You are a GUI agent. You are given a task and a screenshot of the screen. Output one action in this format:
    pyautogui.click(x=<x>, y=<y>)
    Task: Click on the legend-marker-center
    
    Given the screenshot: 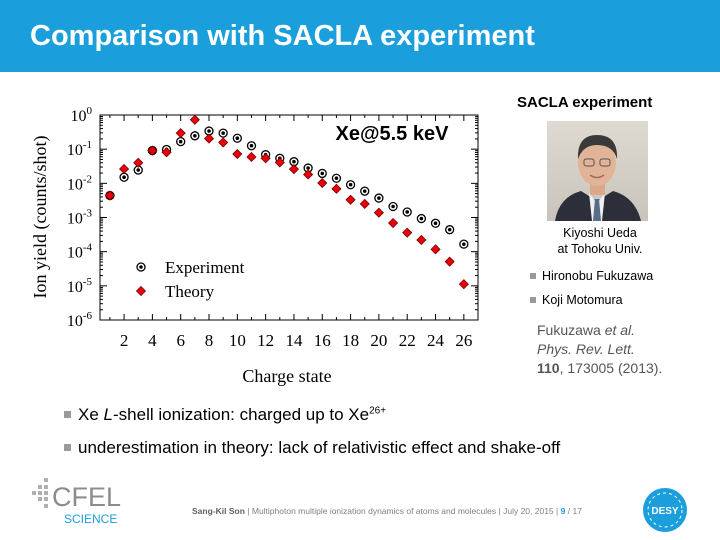 What is the action you would take?
    pyautogui.click(x=141, y=267)
    